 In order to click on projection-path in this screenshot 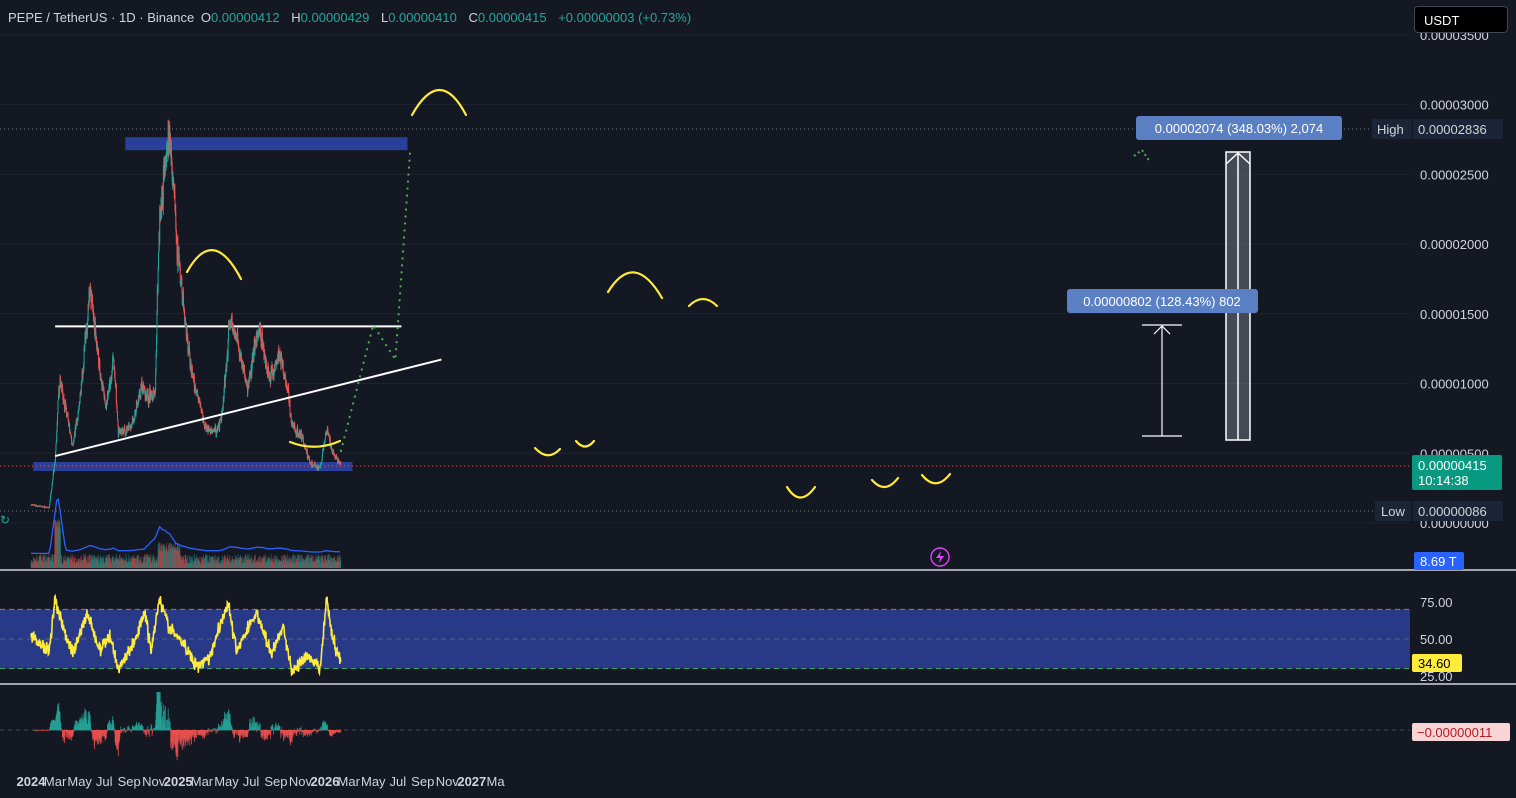, I will do `click(376, 300)`.